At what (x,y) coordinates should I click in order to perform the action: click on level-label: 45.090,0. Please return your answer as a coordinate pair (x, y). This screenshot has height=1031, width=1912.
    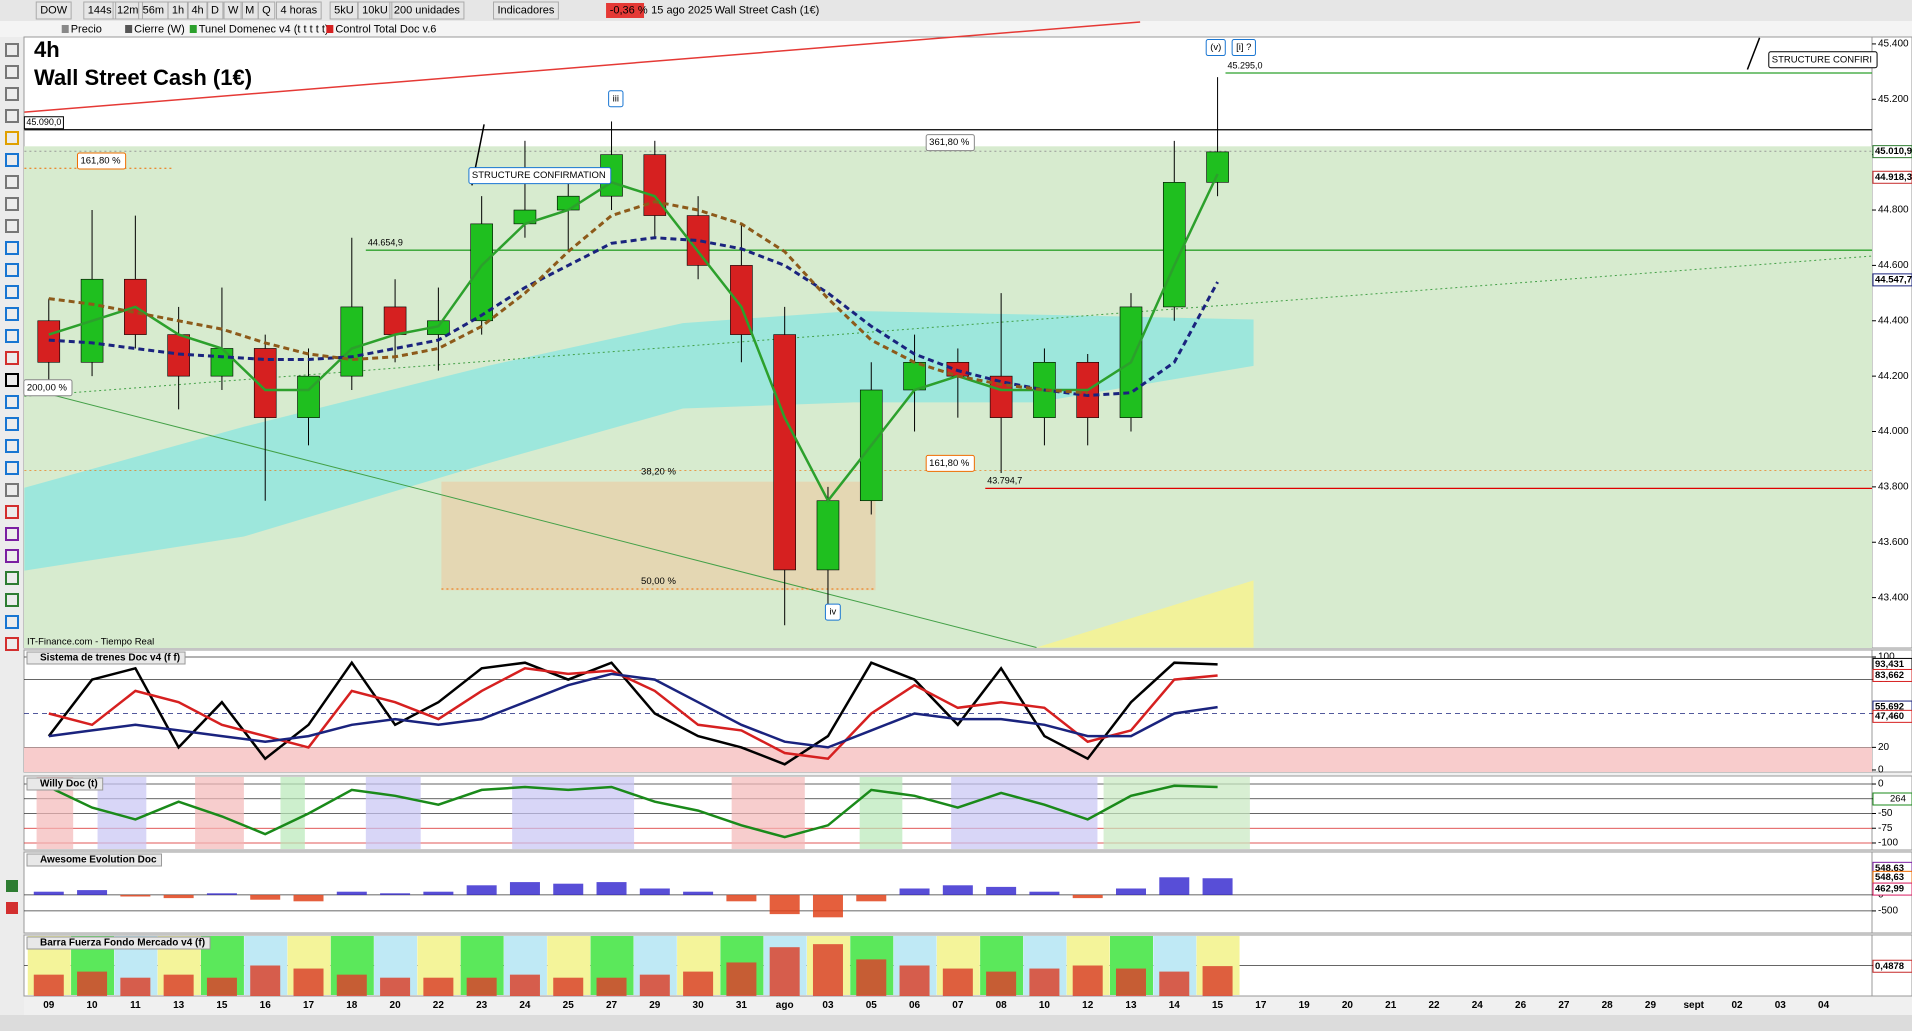
    Looking at the image, I should click on (43, 122).